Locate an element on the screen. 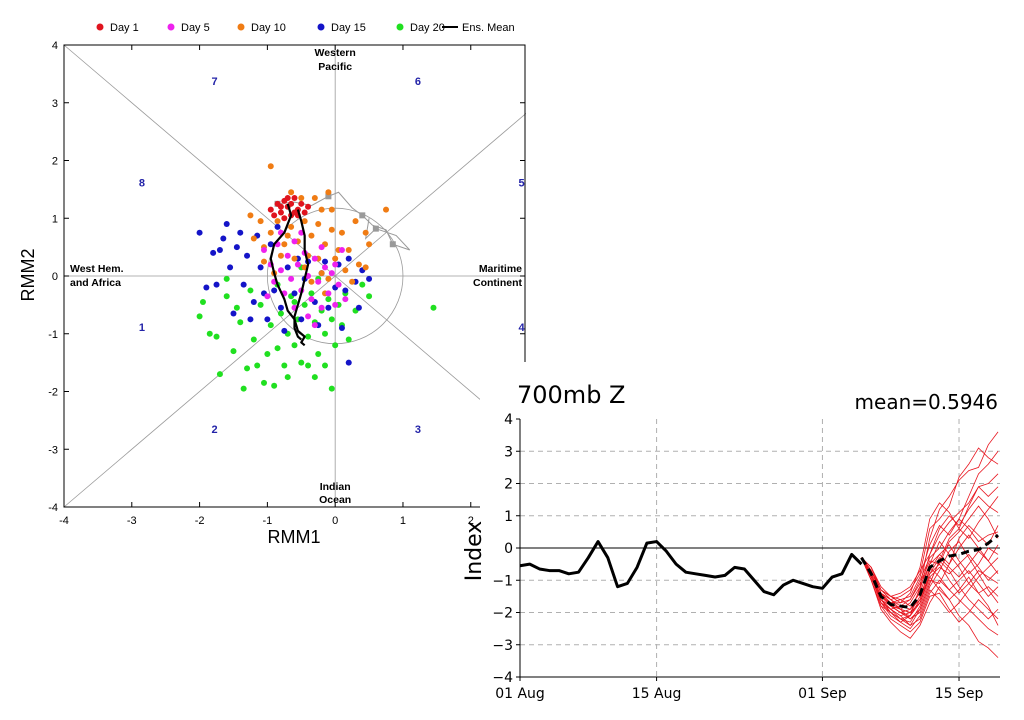 Image resolution: width=1024 pixels, height=720 pixels. phase-label: 6 is located at coordinates (418, 82).